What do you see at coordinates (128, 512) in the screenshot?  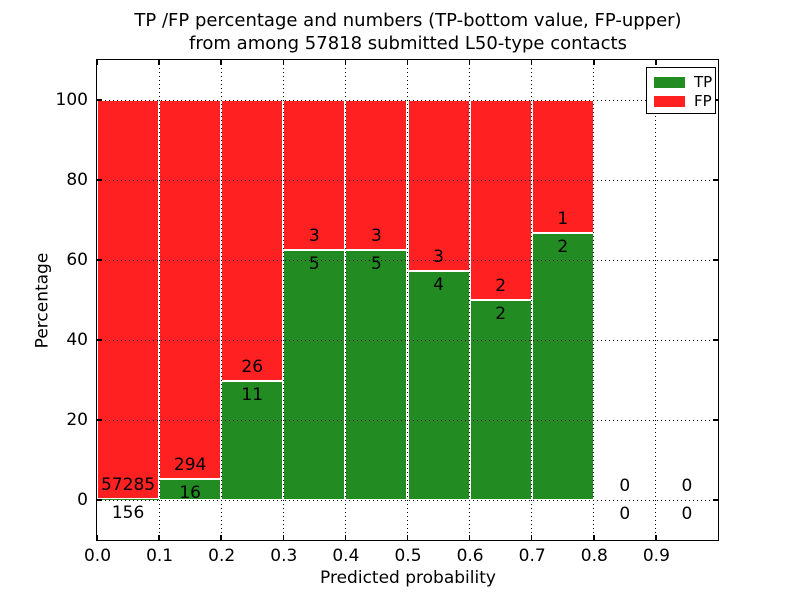 I see `tp-count-label: 156` at bounding box center [128, 512].